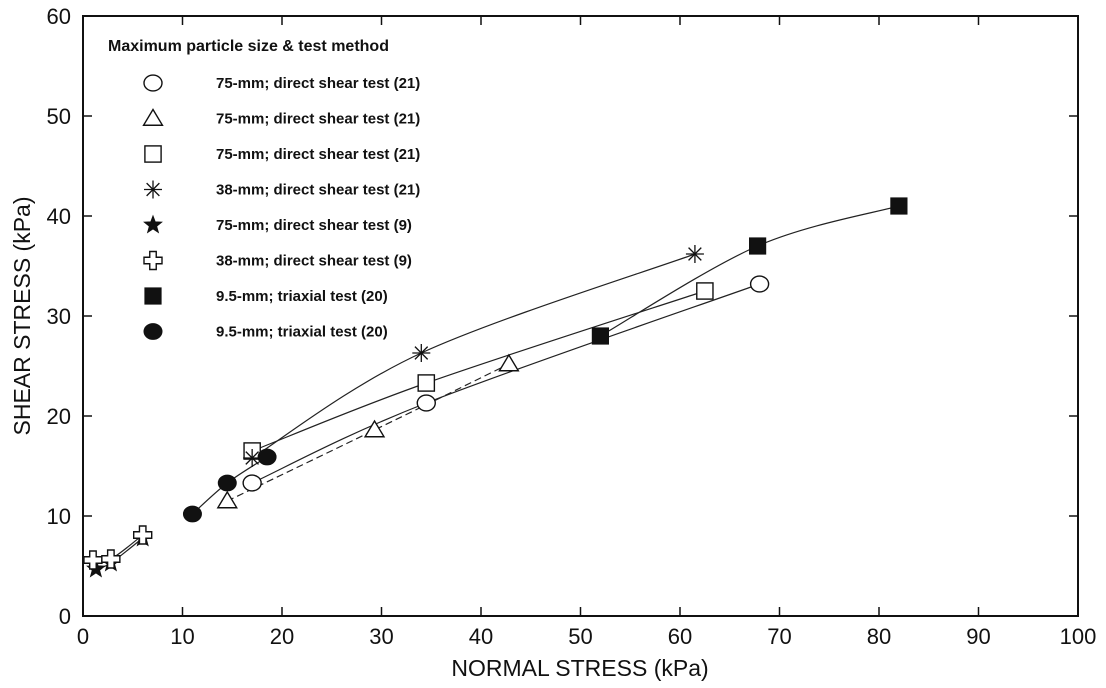 The height and width of the screenshot is (688, 1106). I want to click on y-axis-title: SHEAR STRESS (kPa), so click(22, 316).